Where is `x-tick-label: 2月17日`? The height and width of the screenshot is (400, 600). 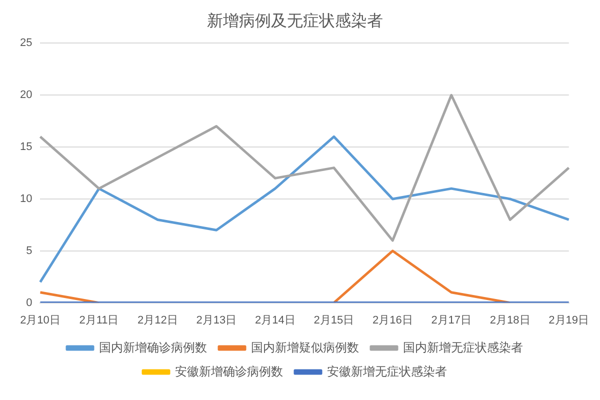 x-tick-label: 2月17日 is located at coordinates (451, 320).